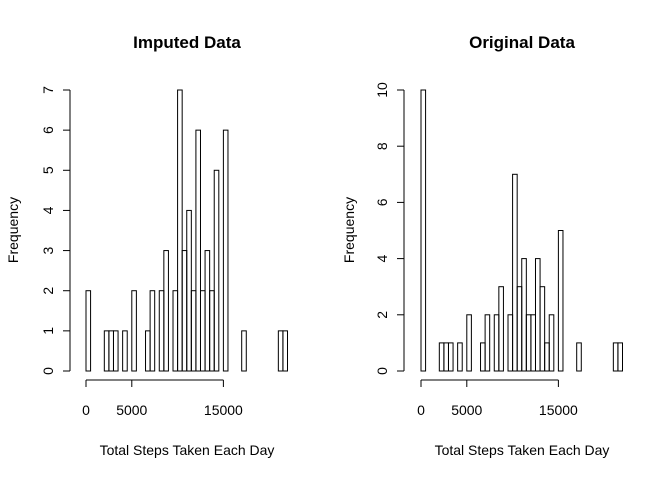  What do you see at coordinates (382, 146) in the screenshot?
I see `y-tick-label: 8` at bounding box center [382, 146].